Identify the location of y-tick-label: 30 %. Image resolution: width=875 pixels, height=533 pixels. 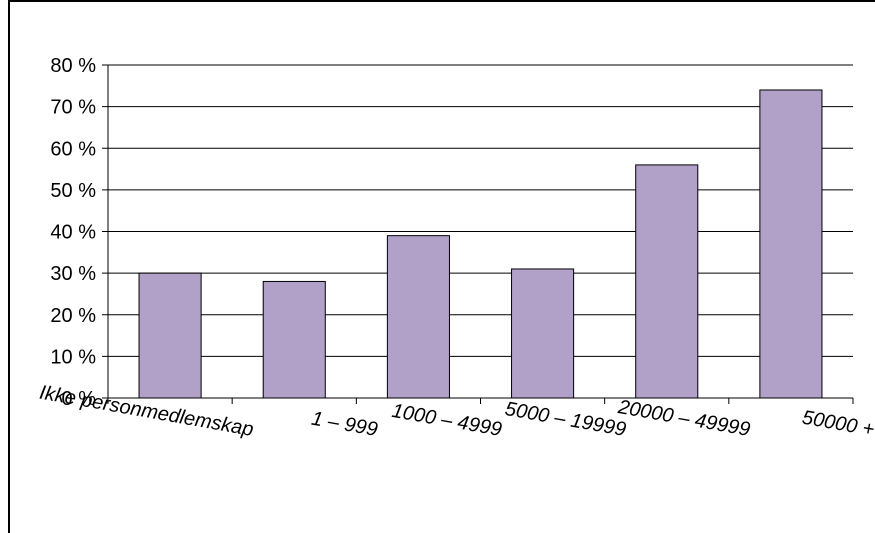
(73, 274).